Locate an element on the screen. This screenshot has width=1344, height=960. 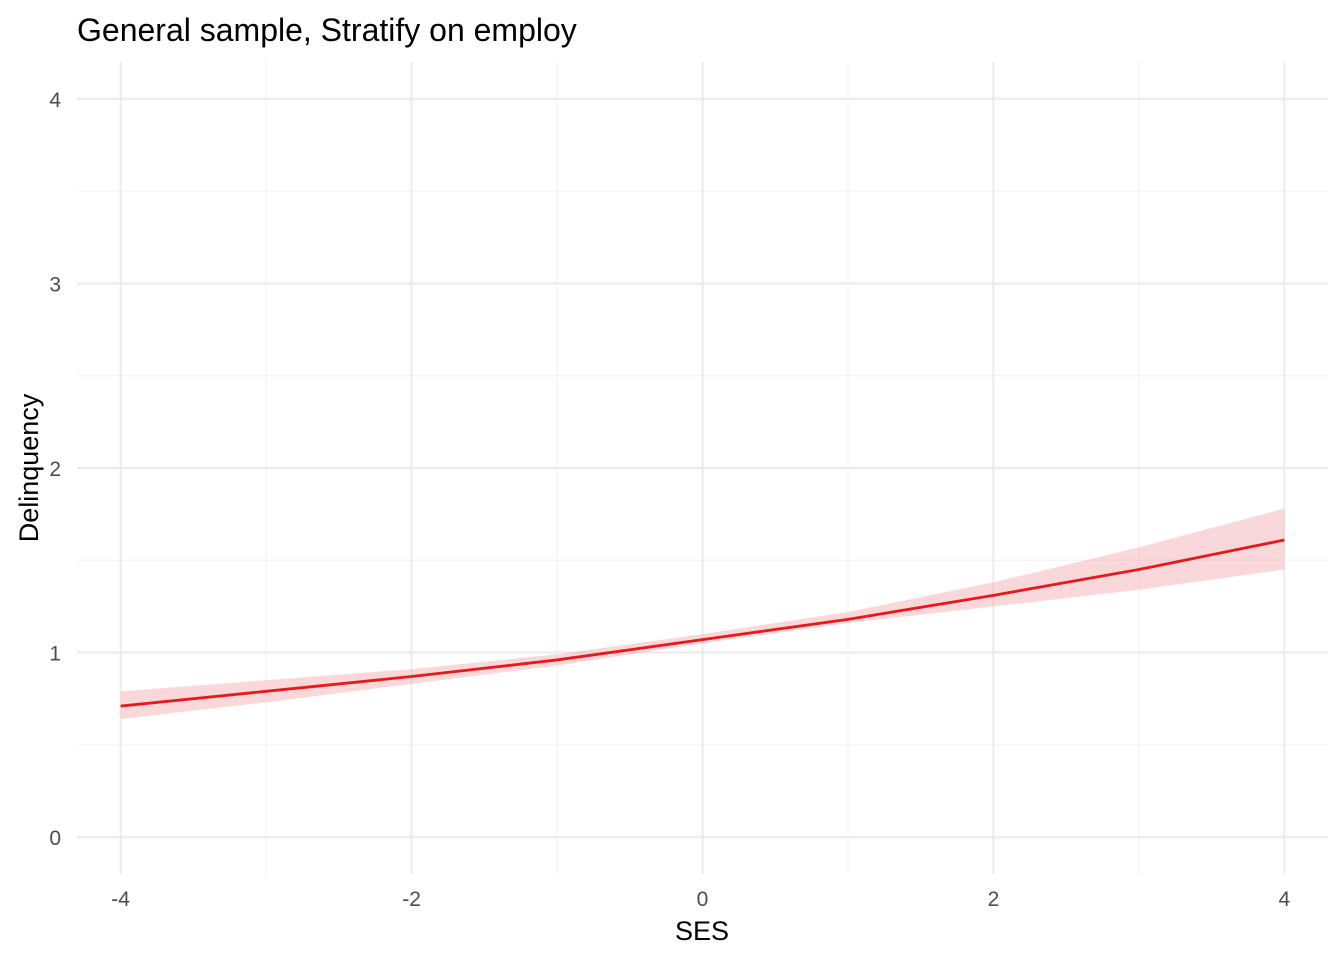
chart-title: General sample, Stratify on employ is located at coordinates (327, 30).